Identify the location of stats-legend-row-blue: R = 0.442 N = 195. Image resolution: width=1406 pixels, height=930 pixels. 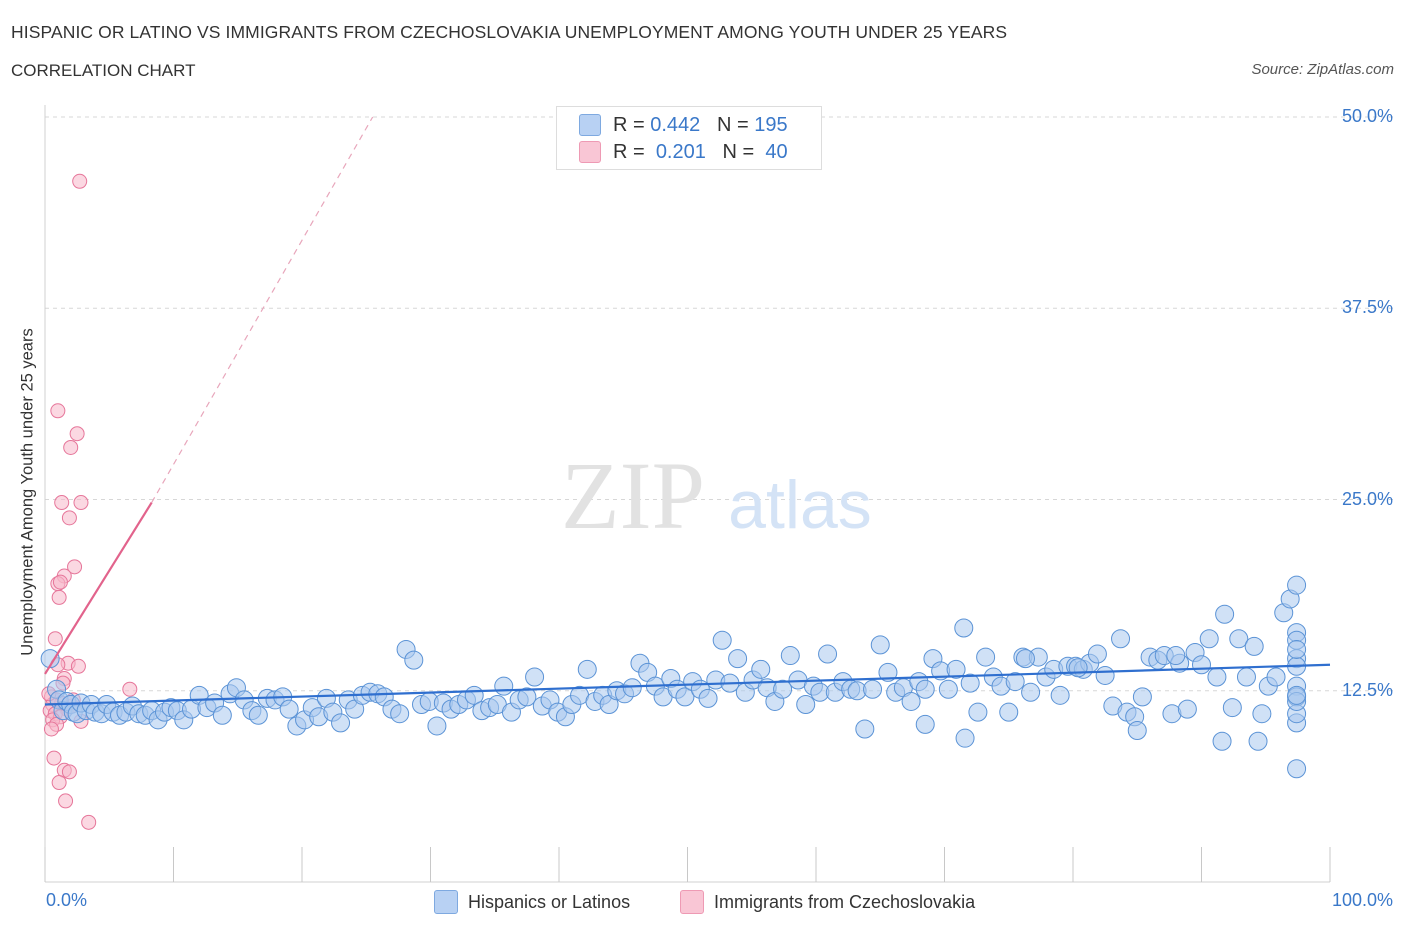
(683, 125).